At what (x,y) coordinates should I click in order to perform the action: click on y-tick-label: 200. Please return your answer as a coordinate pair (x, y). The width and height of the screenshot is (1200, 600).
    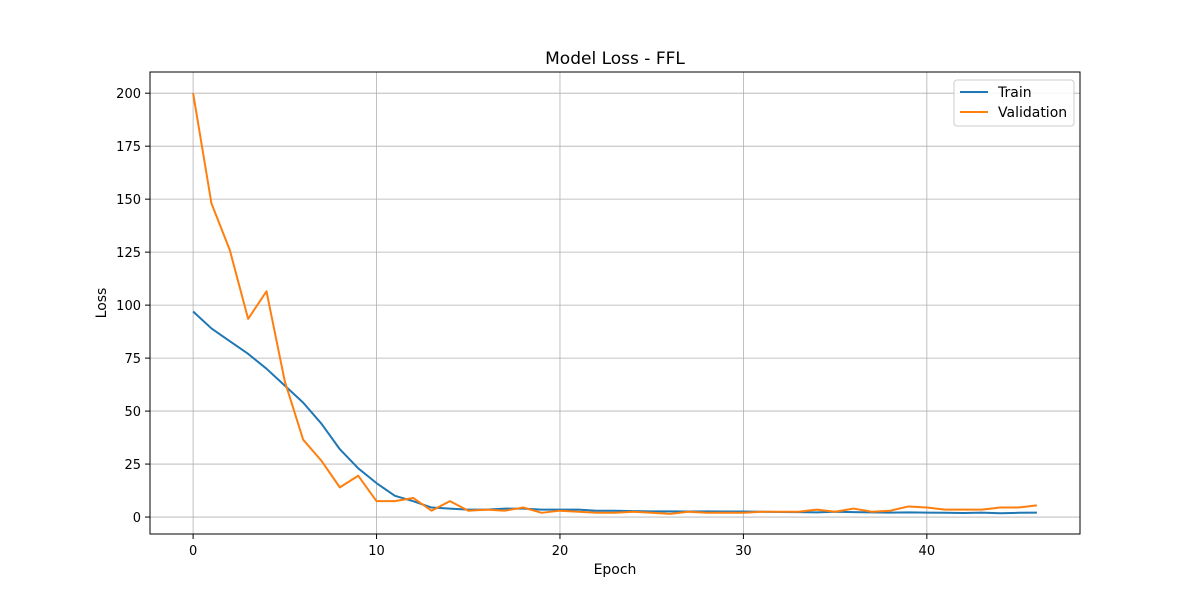
    Looking at the image, I should click on (128, 94).